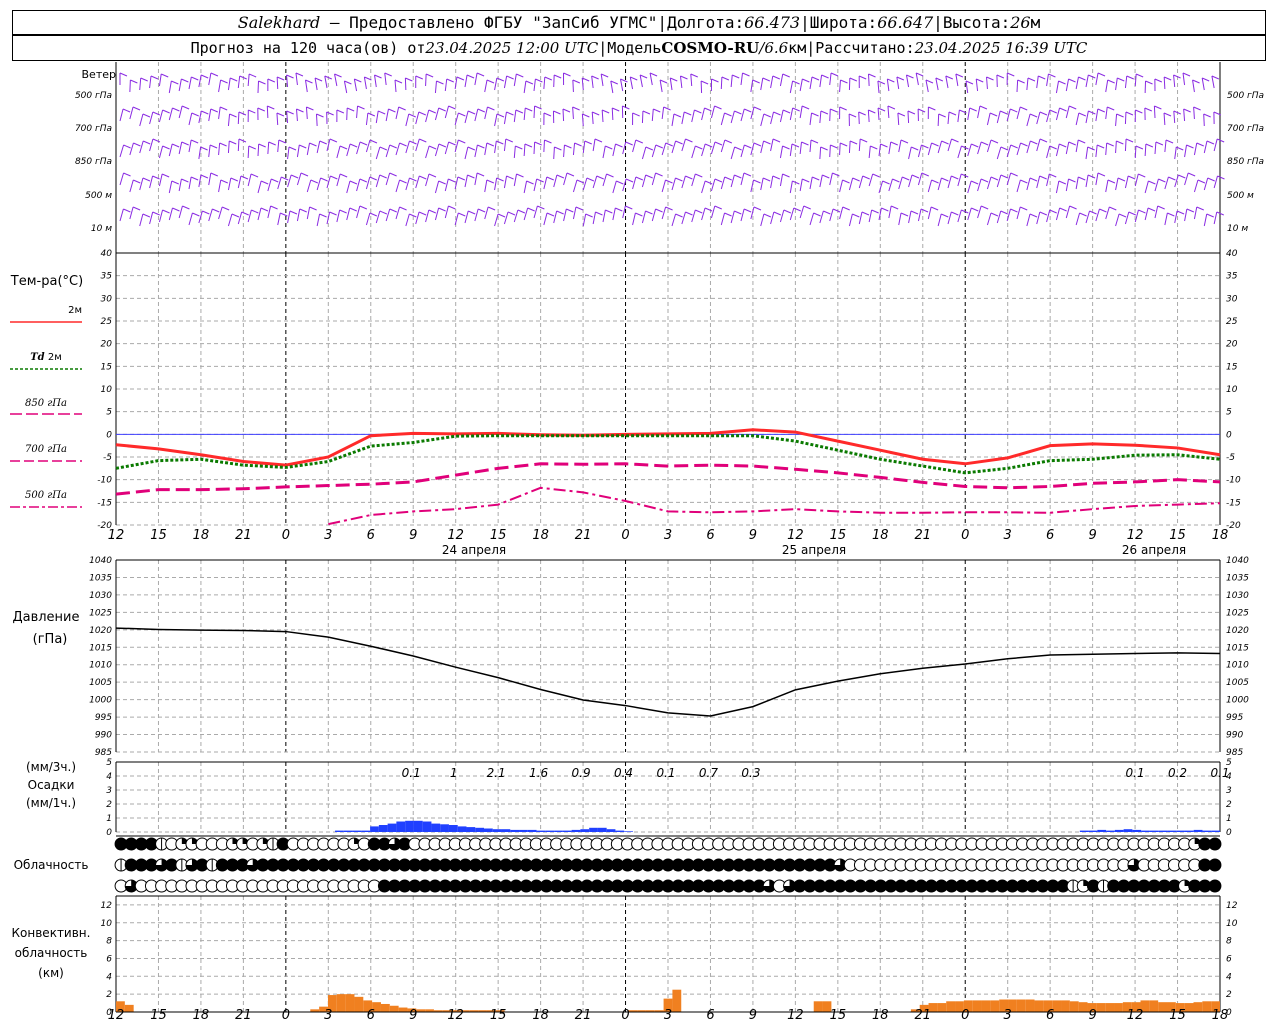 This screenshot has width=1280, height=1024. What do you see at coordinates (938, 22) in the screenshot?
I see `sep: |` at bounding box center [938, 22].